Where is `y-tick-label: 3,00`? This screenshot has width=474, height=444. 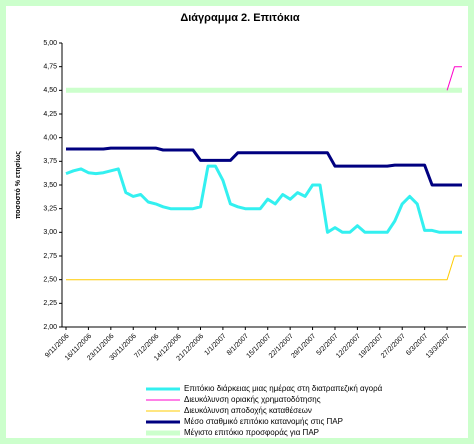 y-tick-label: 3,00 is located at coordinates (50, 232).